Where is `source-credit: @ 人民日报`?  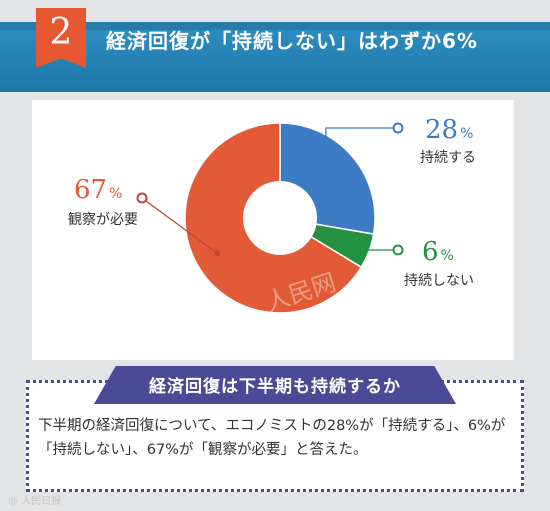 source-credit: @ 人民日报 is located at coordinates (35, 501).